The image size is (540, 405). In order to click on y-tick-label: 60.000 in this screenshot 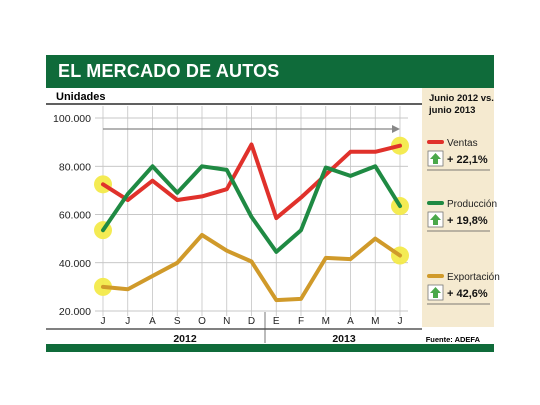, I will do `click(75, 216)`.